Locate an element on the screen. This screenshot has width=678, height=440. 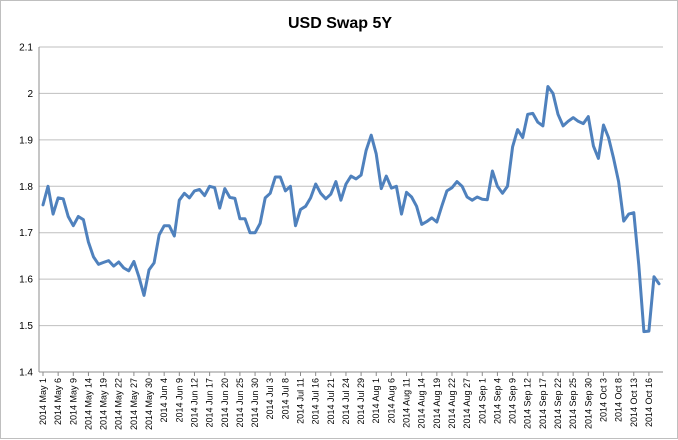
x-tick-label: 2014 Oct 13 is located at coordinates (634, 402).